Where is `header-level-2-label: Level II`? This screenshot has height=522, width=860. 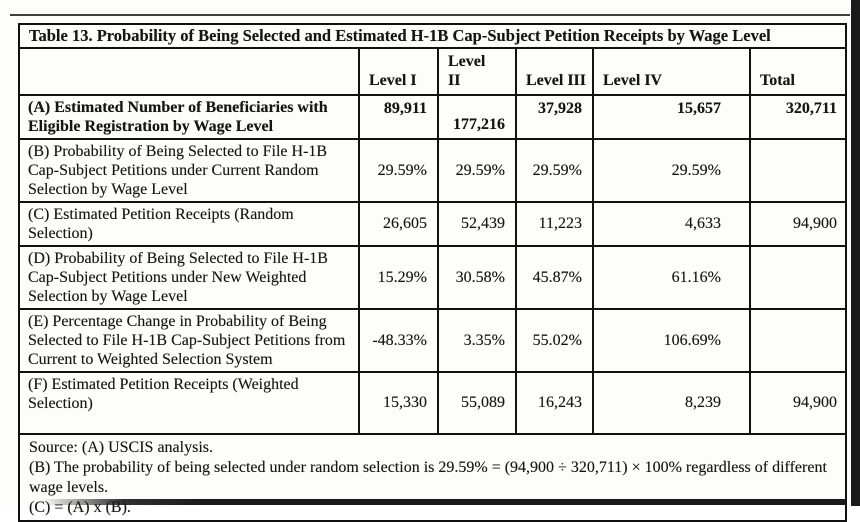
header-level-2-label: Level II is located at coordinates (467, 71).